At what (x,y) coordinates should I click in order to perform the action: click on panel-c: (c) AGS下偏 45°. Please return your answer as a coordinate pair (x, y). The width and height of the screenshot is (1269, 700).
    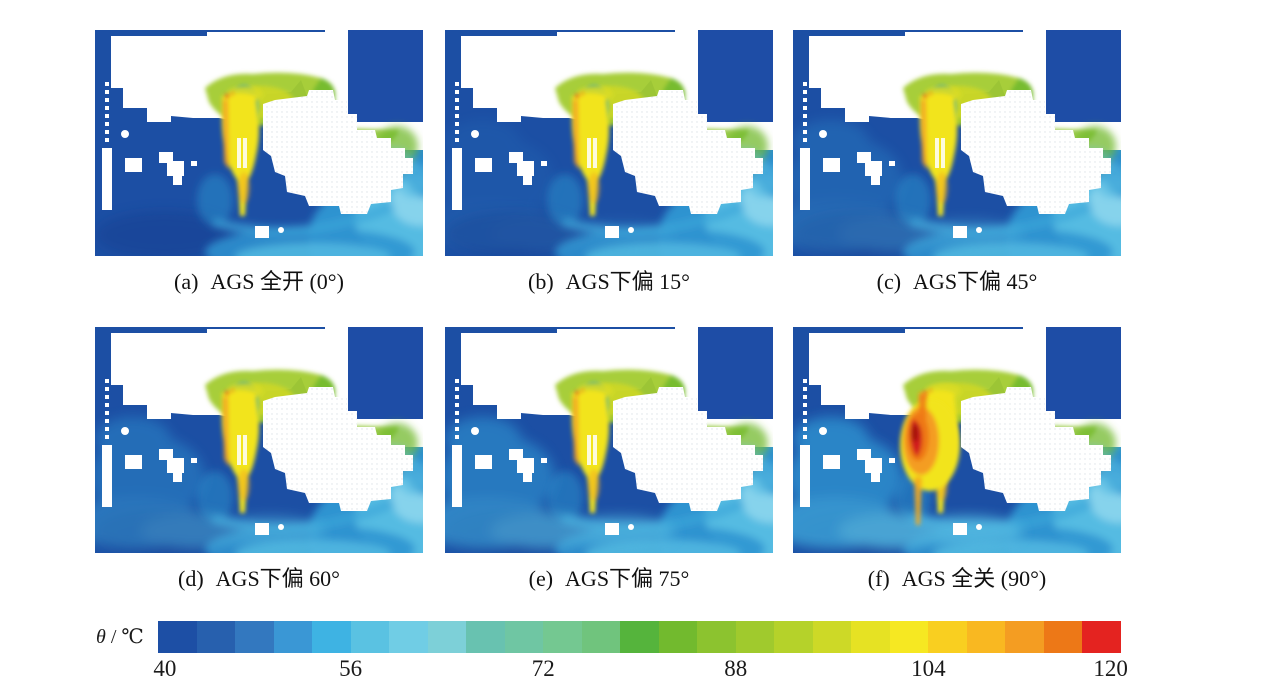
    Looking at the image, I should click on (957, 162).